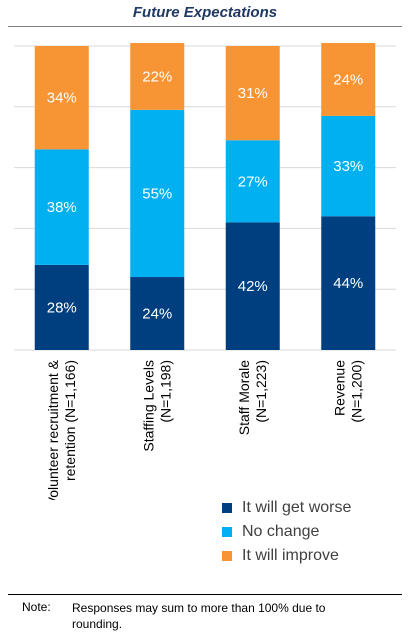 Image resolution: width=410 pixels, height=637 pixels. I want to click on note-divider, so click(205, 594).